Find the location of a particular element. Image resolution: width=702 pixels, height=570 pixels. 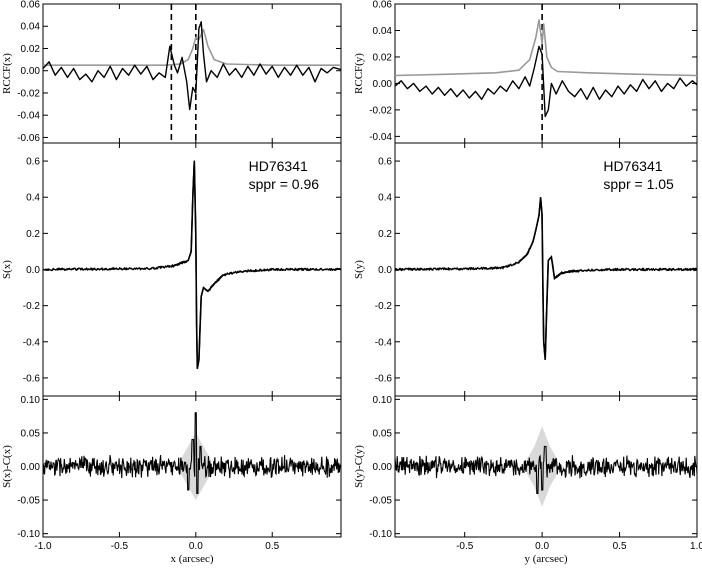

left-bottom-xtick-label: -1.0 is located at coordinates (43, 546).